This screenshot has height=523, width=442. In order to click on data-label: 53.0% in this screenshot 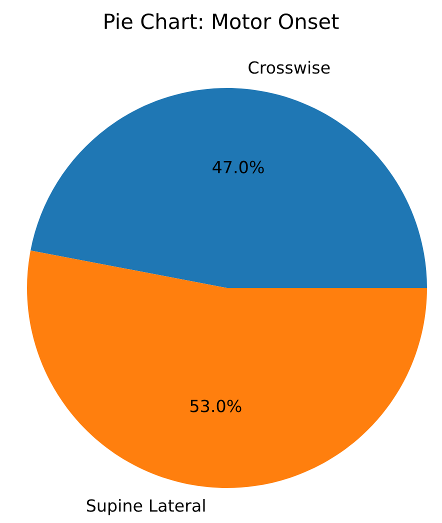, I will do `click(216, 406)`.